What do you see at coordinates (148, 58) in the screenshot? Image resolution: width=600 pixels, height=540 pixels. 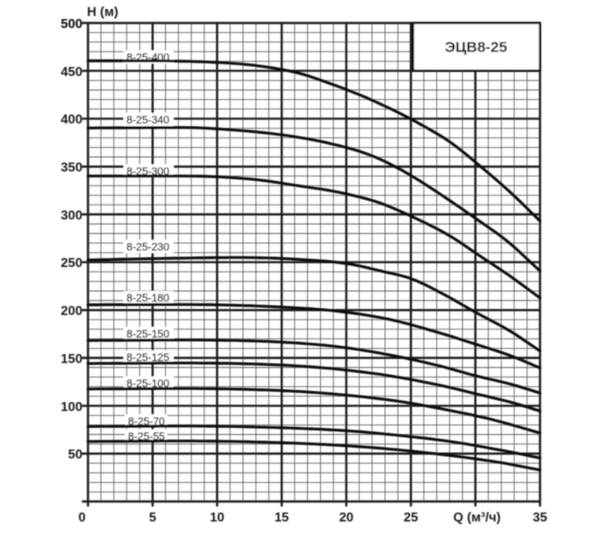 I see `svg-text: 8-25-400` at bounding box center [148, 58].